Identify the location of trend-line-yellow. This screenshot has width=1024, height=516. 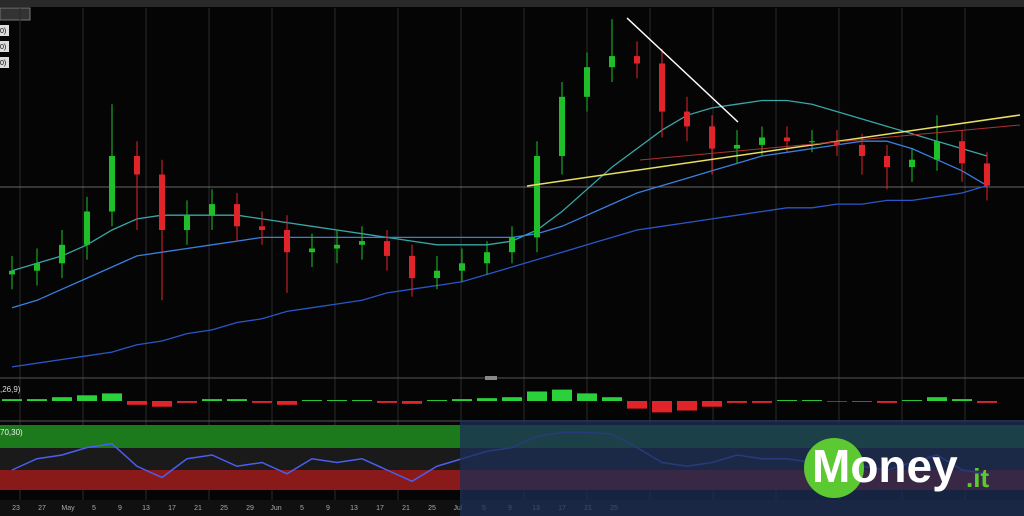
(773, 150).